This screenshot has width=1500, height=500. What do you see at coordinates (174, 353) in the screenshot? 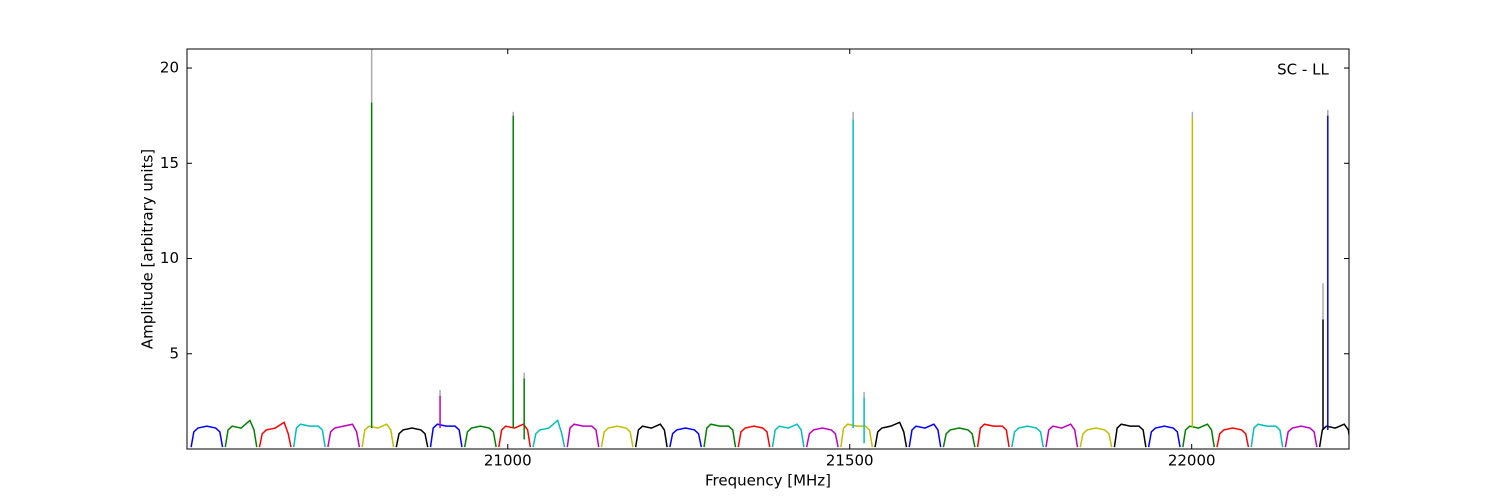
I see `y-tick-label: 5` at bounding box center [174, 353].